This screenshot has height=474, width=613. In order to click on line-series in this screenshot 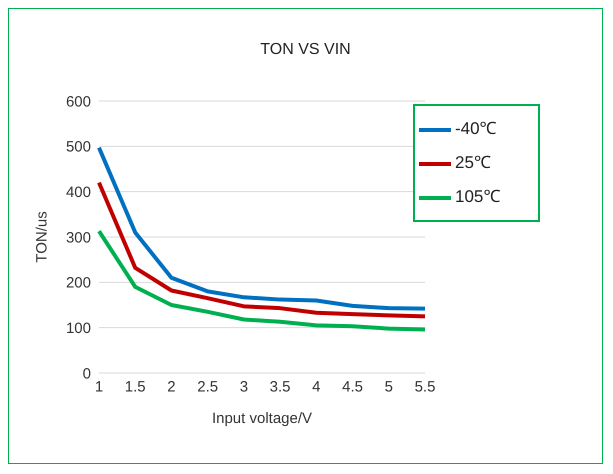, I will do `click(262, 280)`.